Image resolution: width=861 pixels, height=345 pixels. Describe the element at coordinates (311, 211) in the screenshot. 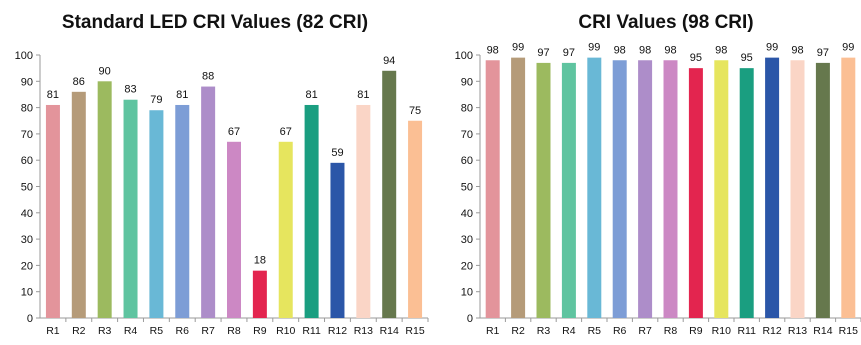

I see `bar-r11` at that location.